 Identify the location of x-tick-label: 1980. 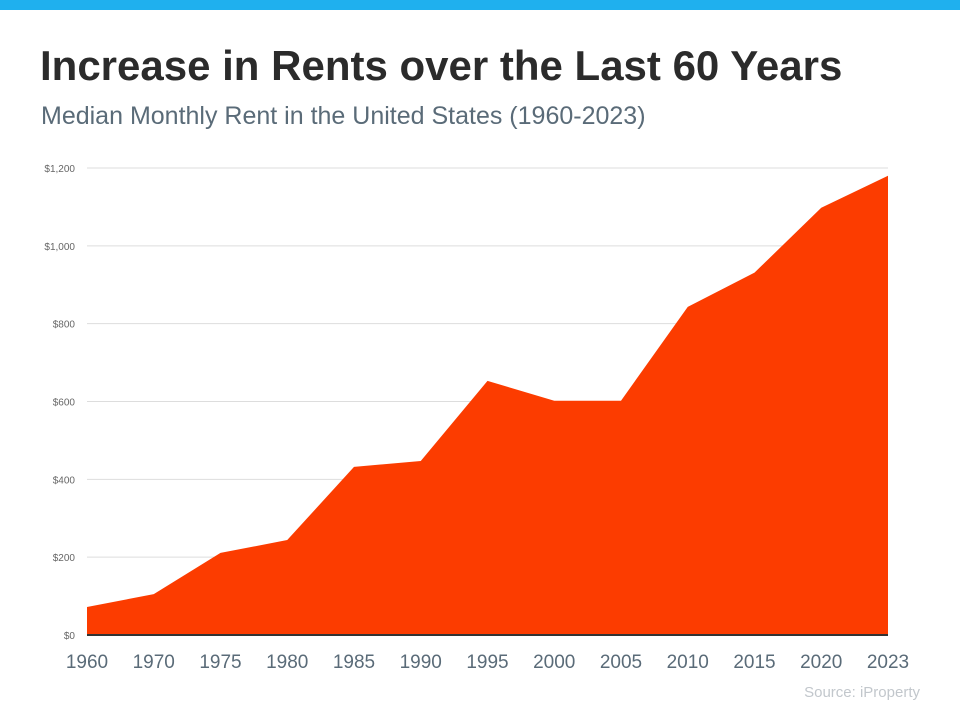
(287, 662).